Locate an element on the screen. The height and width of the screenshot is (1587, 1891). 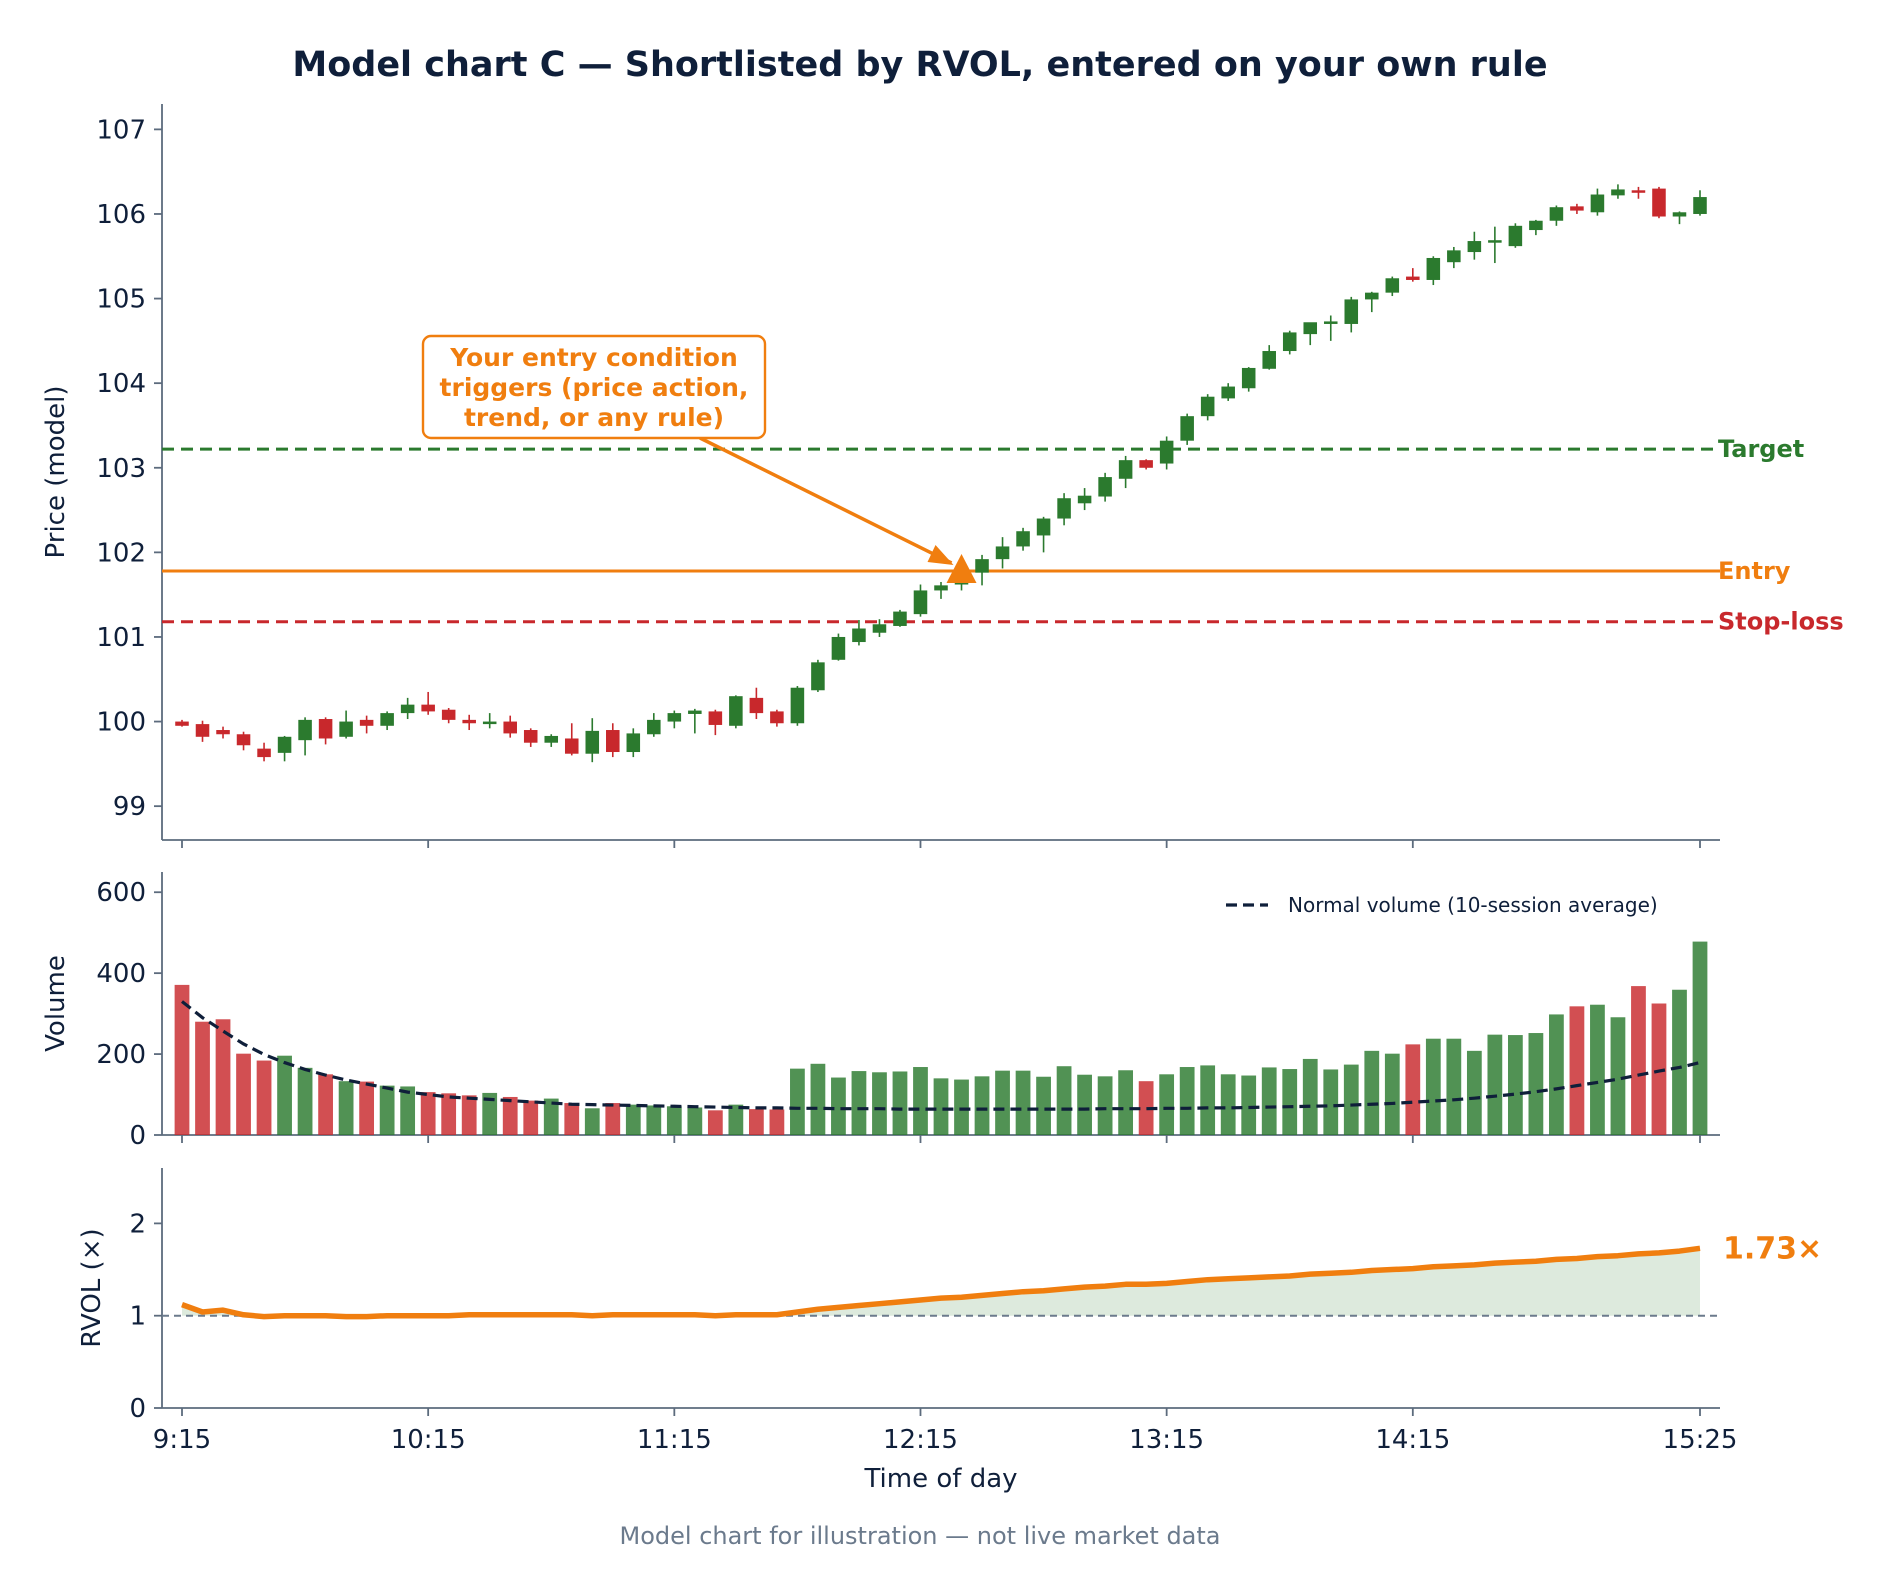
volume-y-tick-label: 400 is located at coordinates (121, 974).